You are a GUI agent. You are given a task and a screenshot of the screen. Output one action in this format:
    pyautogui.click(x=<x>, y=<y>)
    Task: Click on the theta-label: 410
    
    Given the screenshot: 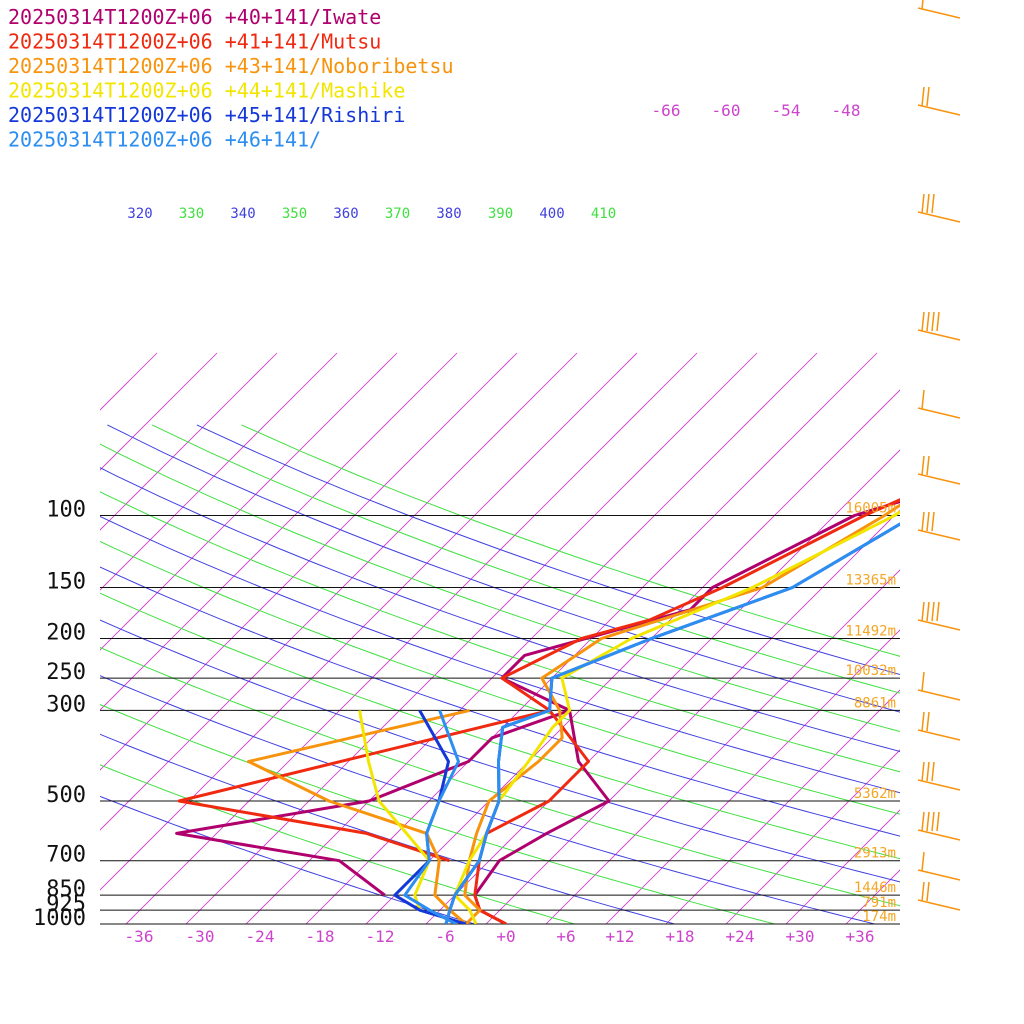 What is the action you would take?
    pyautogui.click(x=603, y=214)
    